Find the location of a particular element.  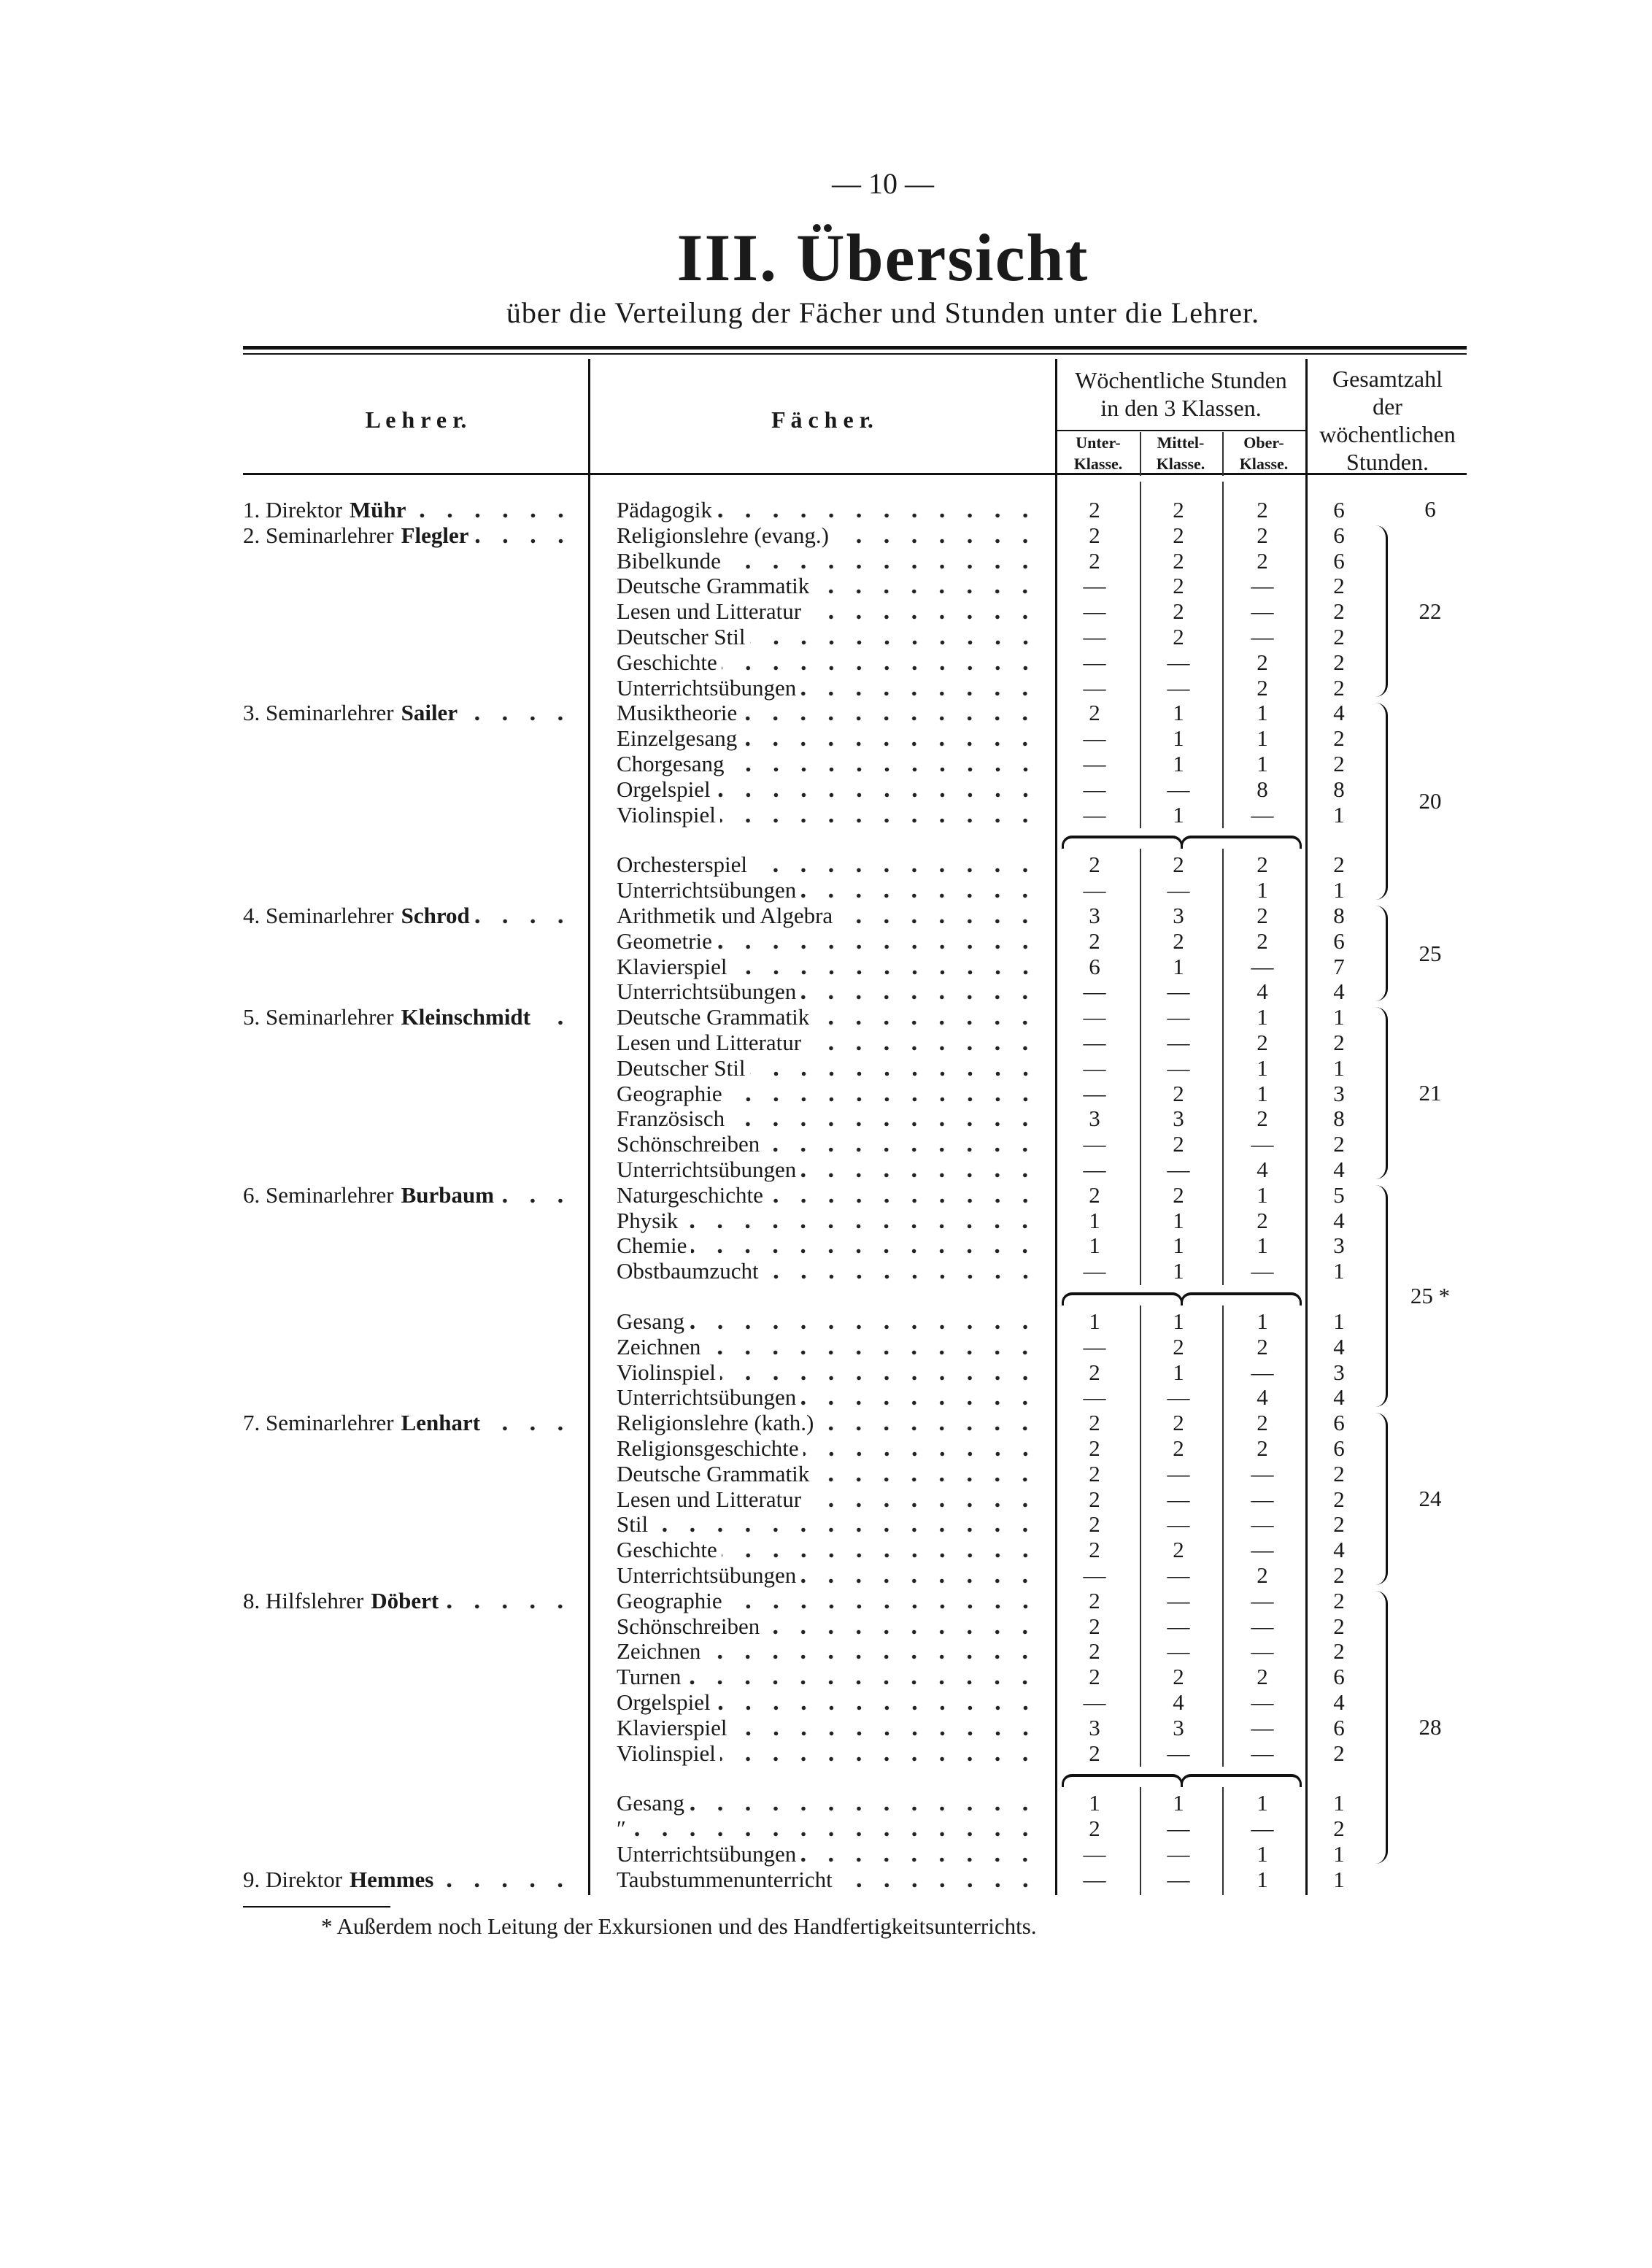

class-column-divider is located at coordinates (1140, 655).